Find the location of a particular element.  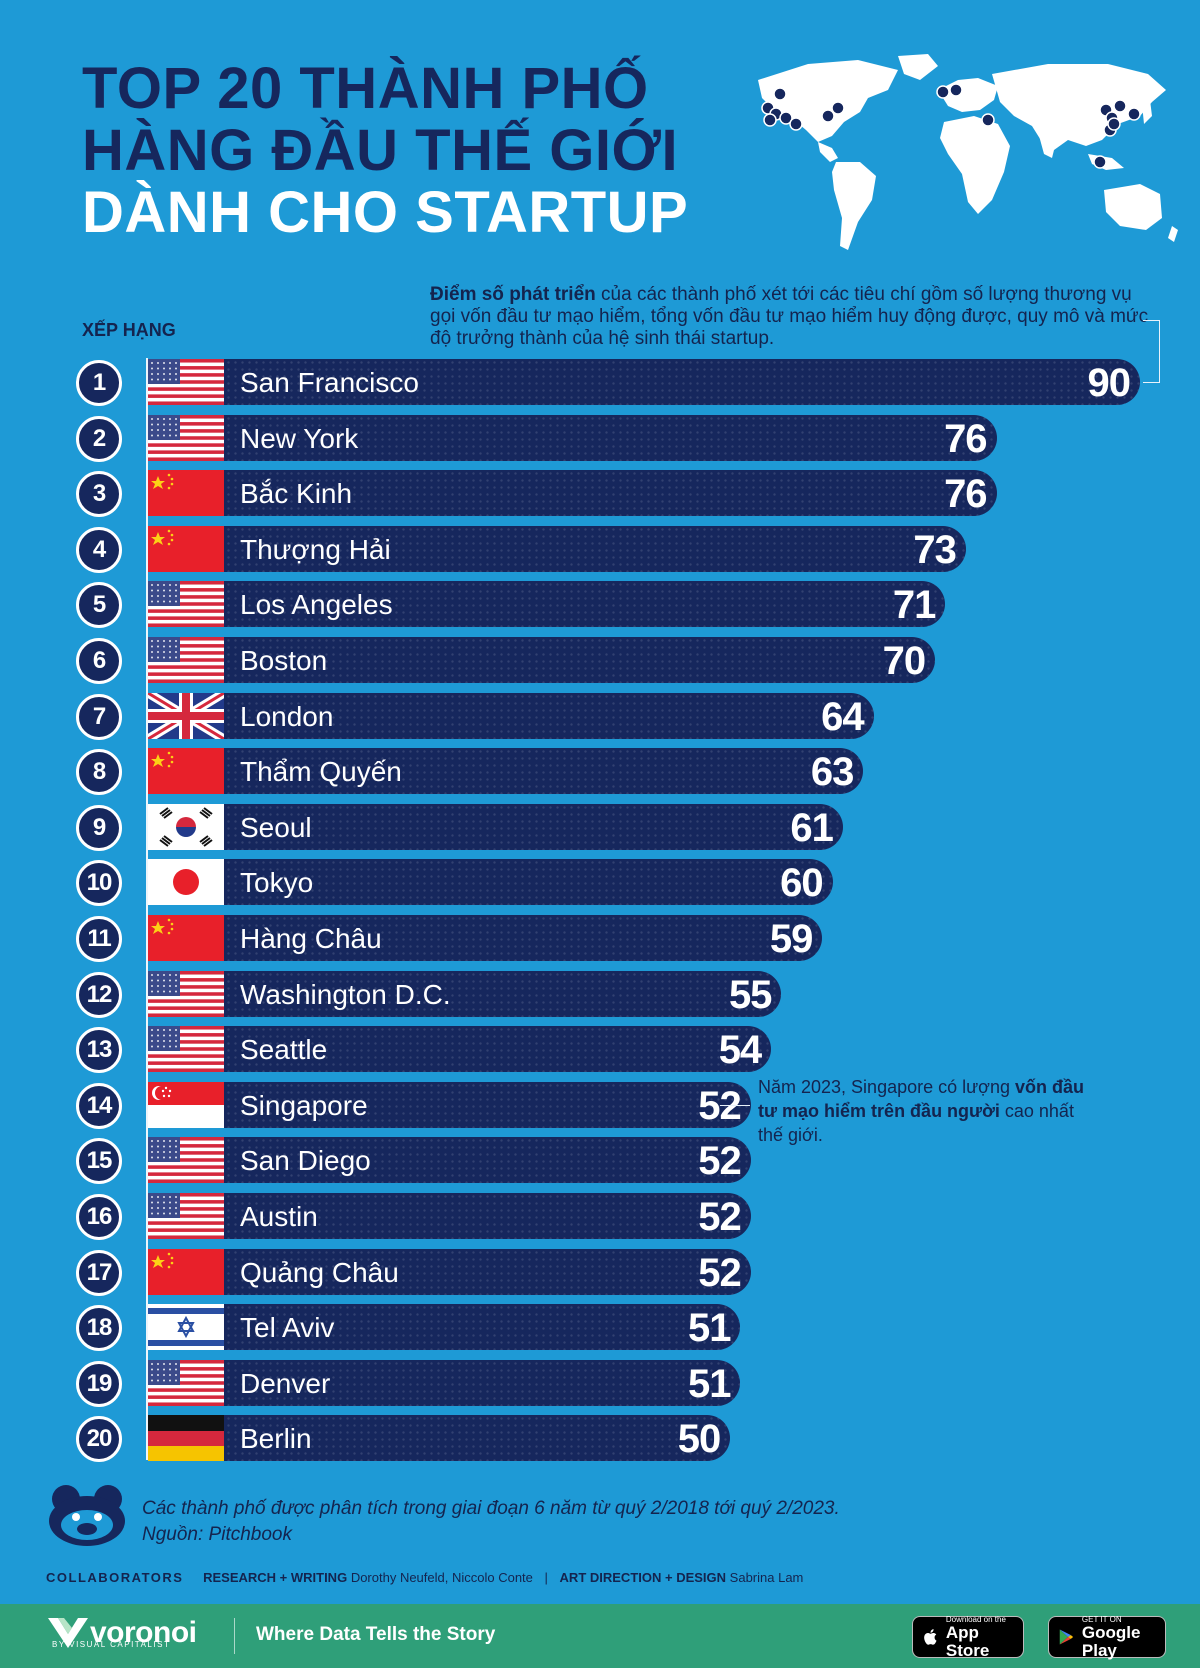

singapore-note-post: cao nhất thế giới. is located at coordinates (916, 1123).